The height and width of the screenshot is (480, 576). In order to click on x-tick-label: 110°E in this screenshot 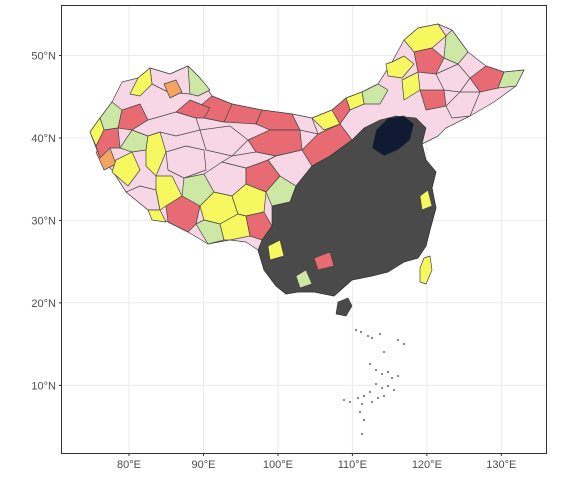, I will do `click(352, 465)`.